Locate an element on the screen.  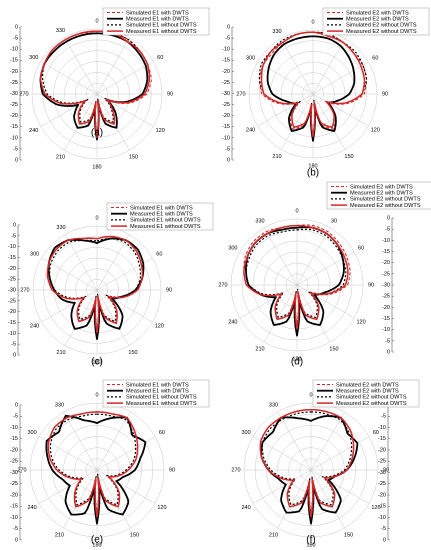
panel-label: (f) is located at coordinates (310, 540).